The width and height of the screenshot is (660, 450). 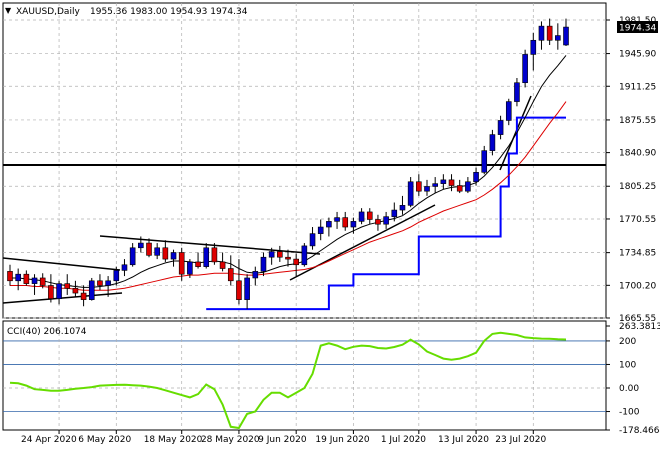 I want to click on time-axis-label: 28 May 2020, so click(x=230, y=440).